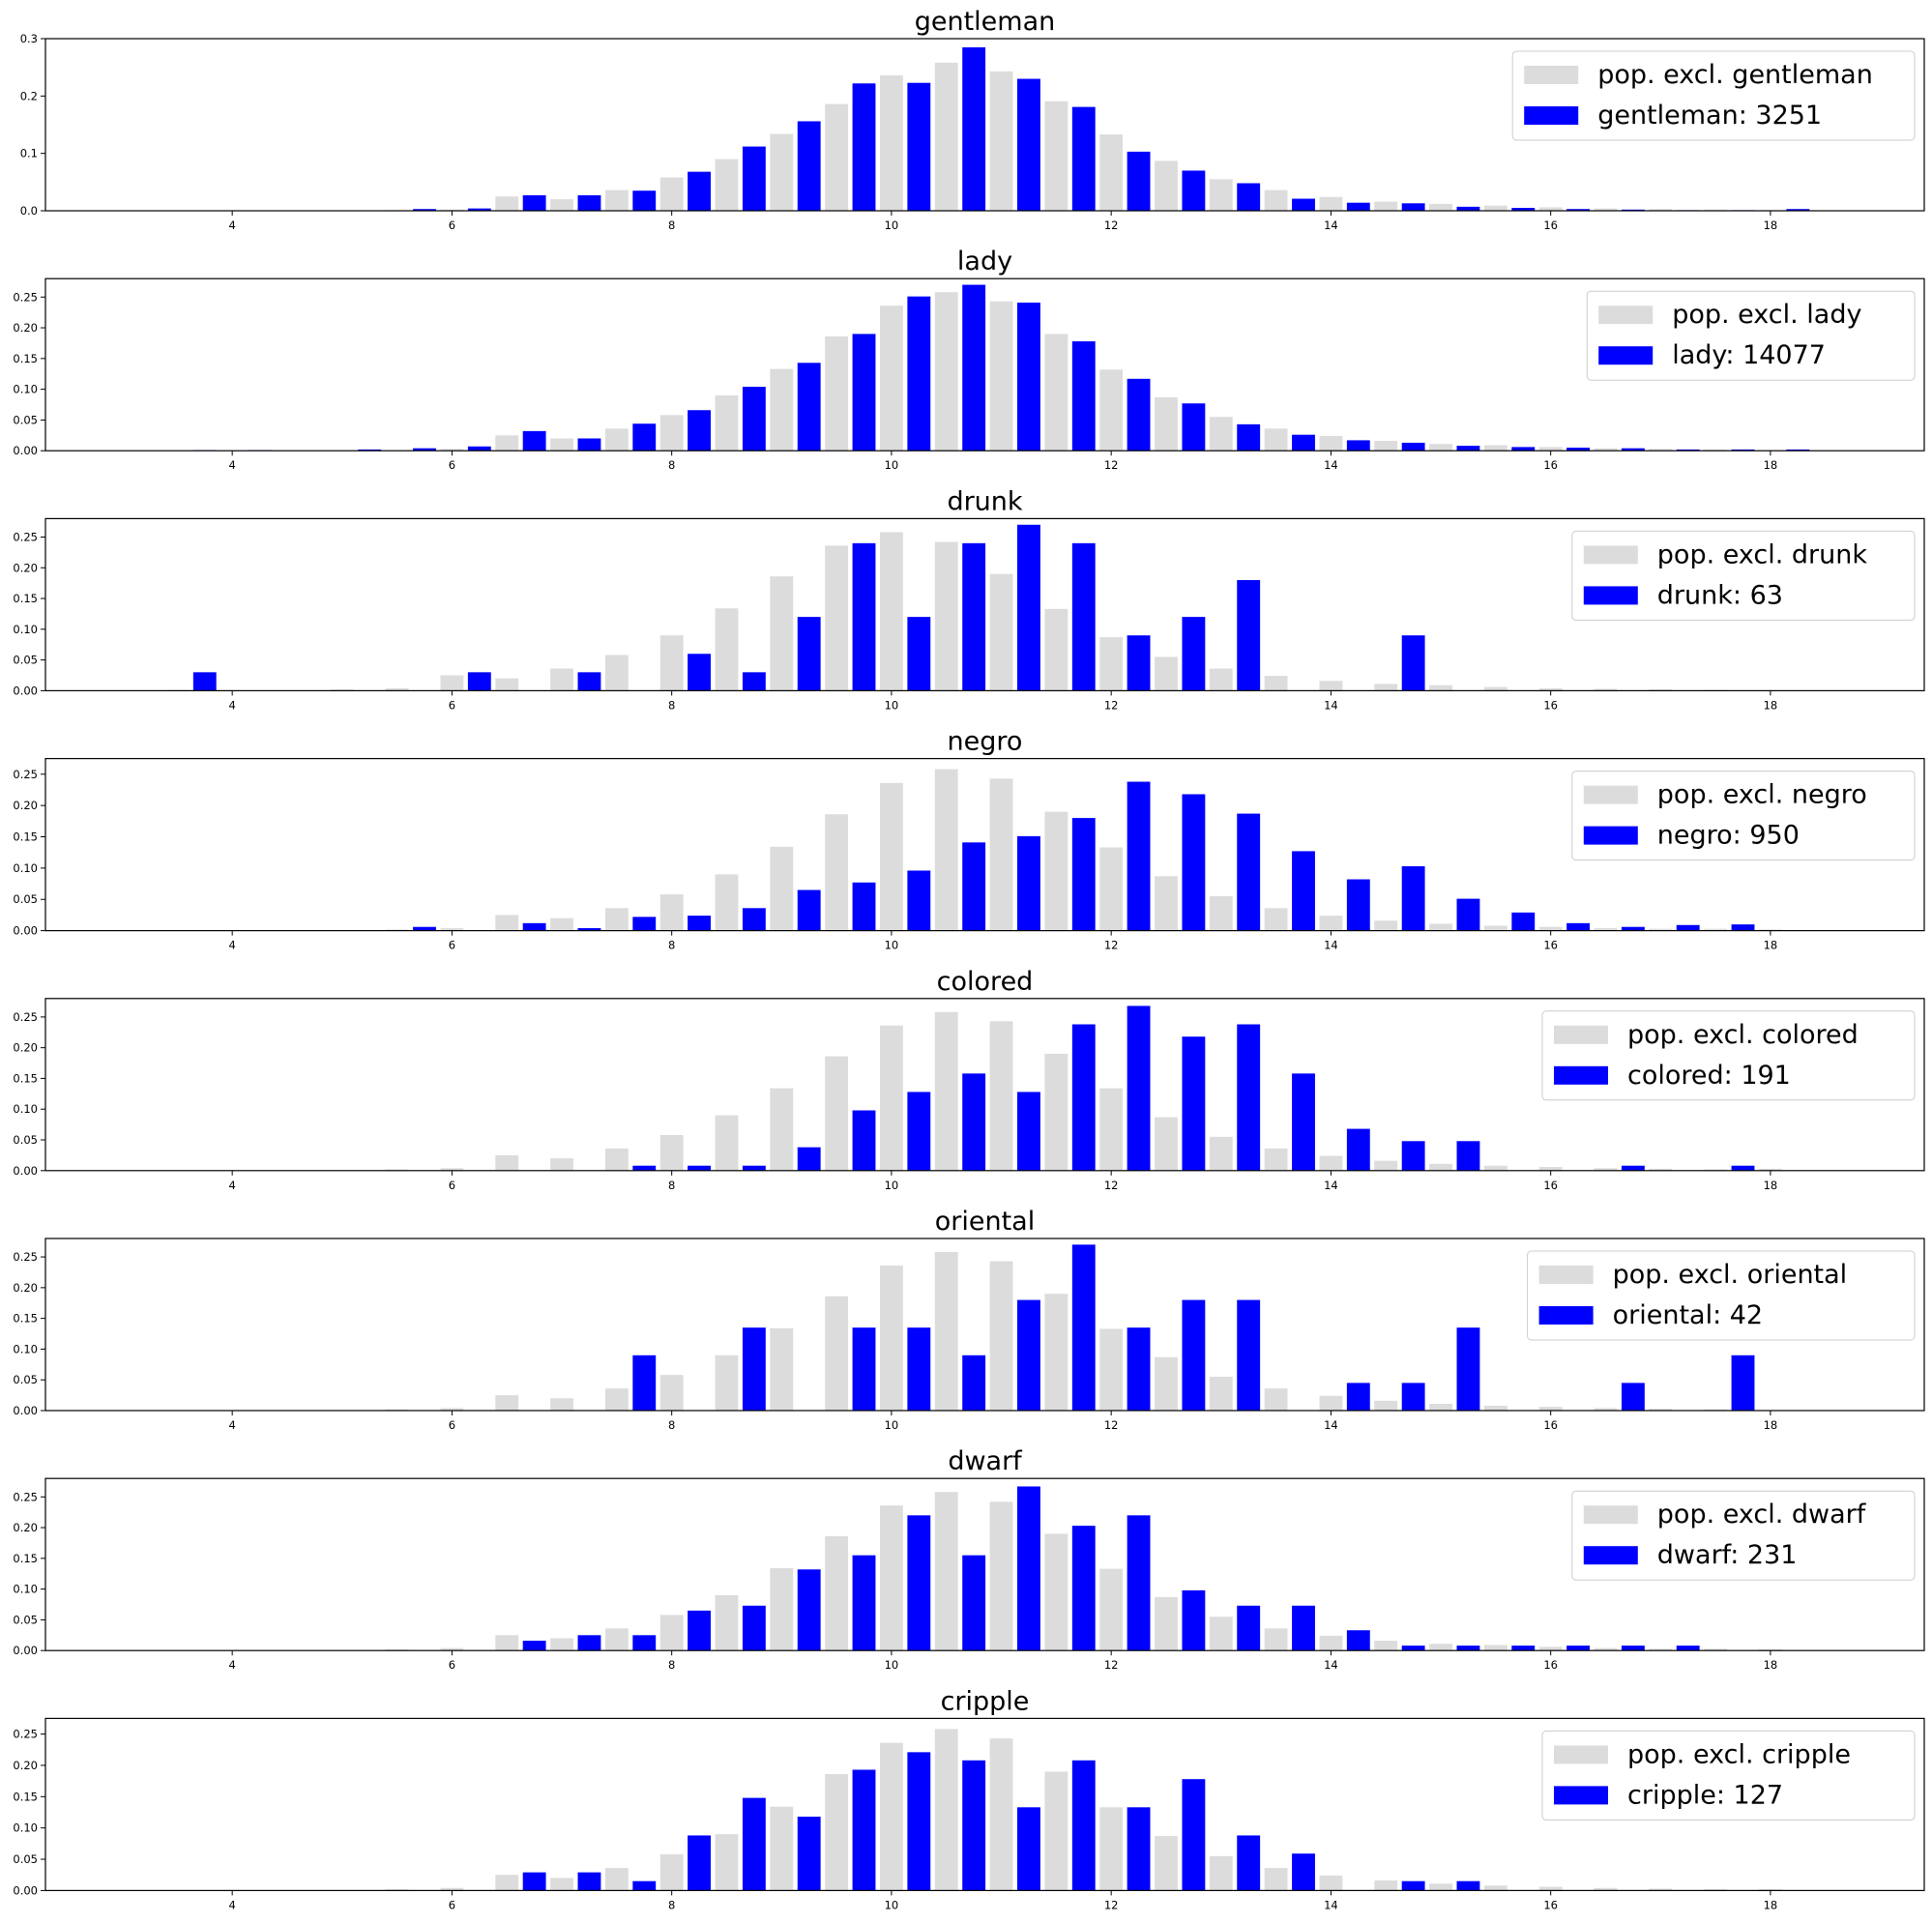  I want to click on legend: pop. excl. oriental oriental: 42, so click(1721, 1295).